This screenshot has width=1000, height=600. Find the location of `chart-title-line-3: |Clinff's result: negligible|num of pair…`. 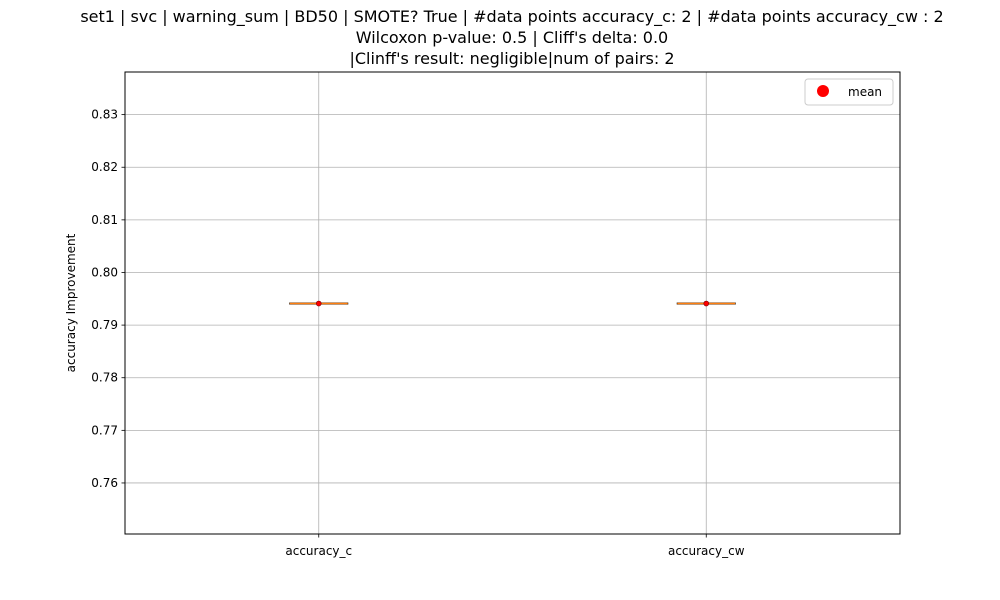

chart-title-line-3: |Clinff's result: negligible|num of pair… is located at coordinates (511, 58).